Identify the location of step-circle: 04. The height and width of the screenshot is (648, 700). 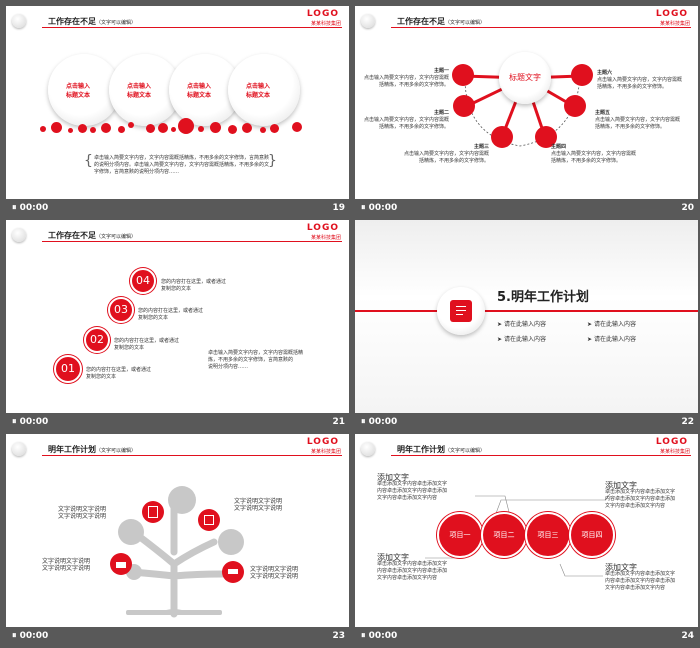
(143, 281).